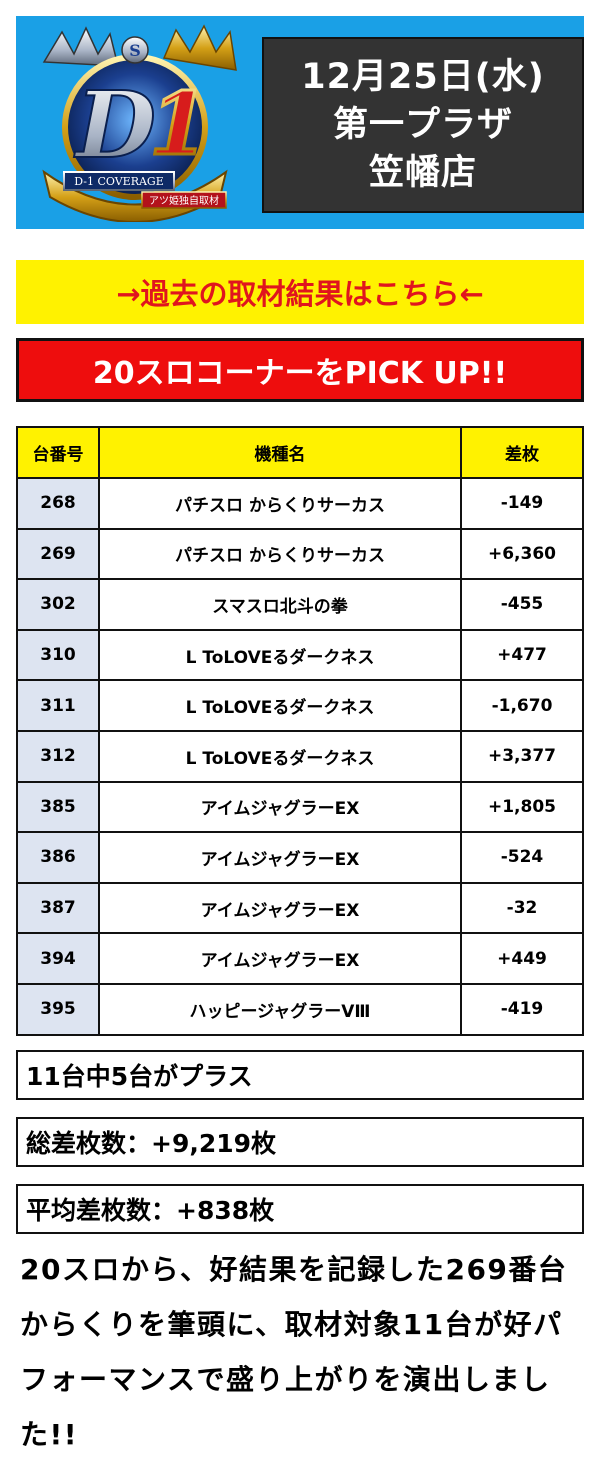 The image size is (600, 1469). I want to click on summary-average-difference: 平均差枚数：+838枚, so click(300, 1209).